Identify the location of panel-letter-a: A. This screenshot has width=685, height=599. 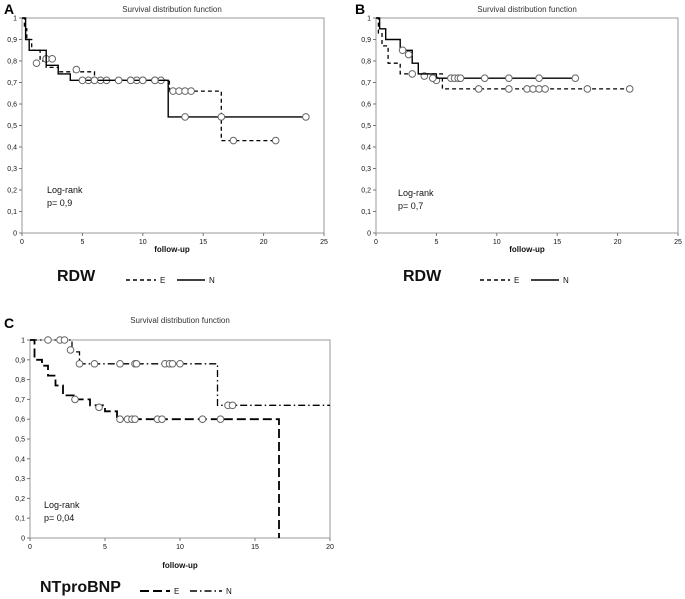
(9, 9).